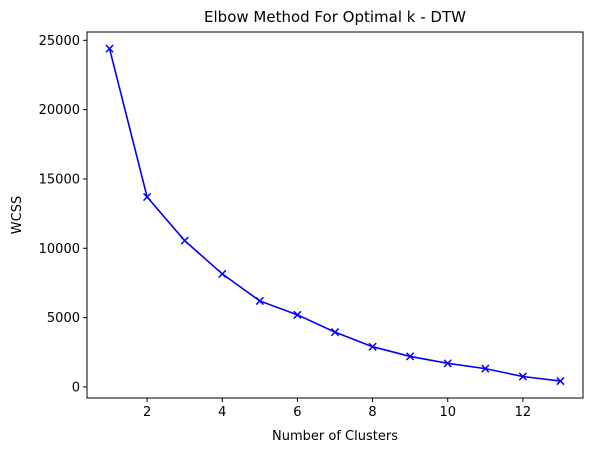  What do you see at coordinates (59, 41) in the screenshot?
I see `y-tick-label: 25000` at bounding box center [59, 41].